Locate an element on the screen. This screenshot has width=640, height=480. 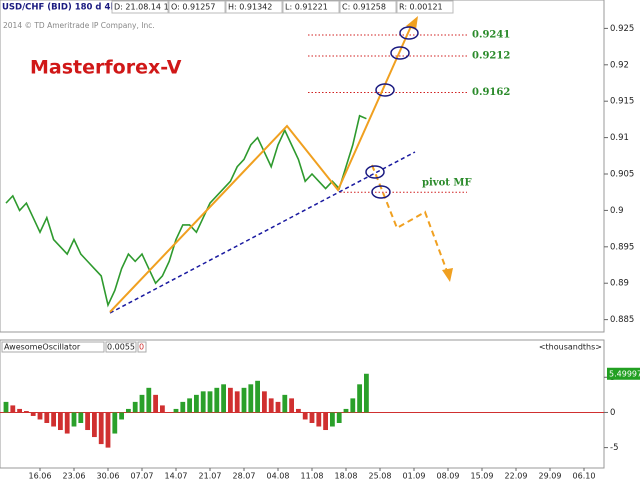
header-field: R: 0.00121 is located at coordinates (421, 7).